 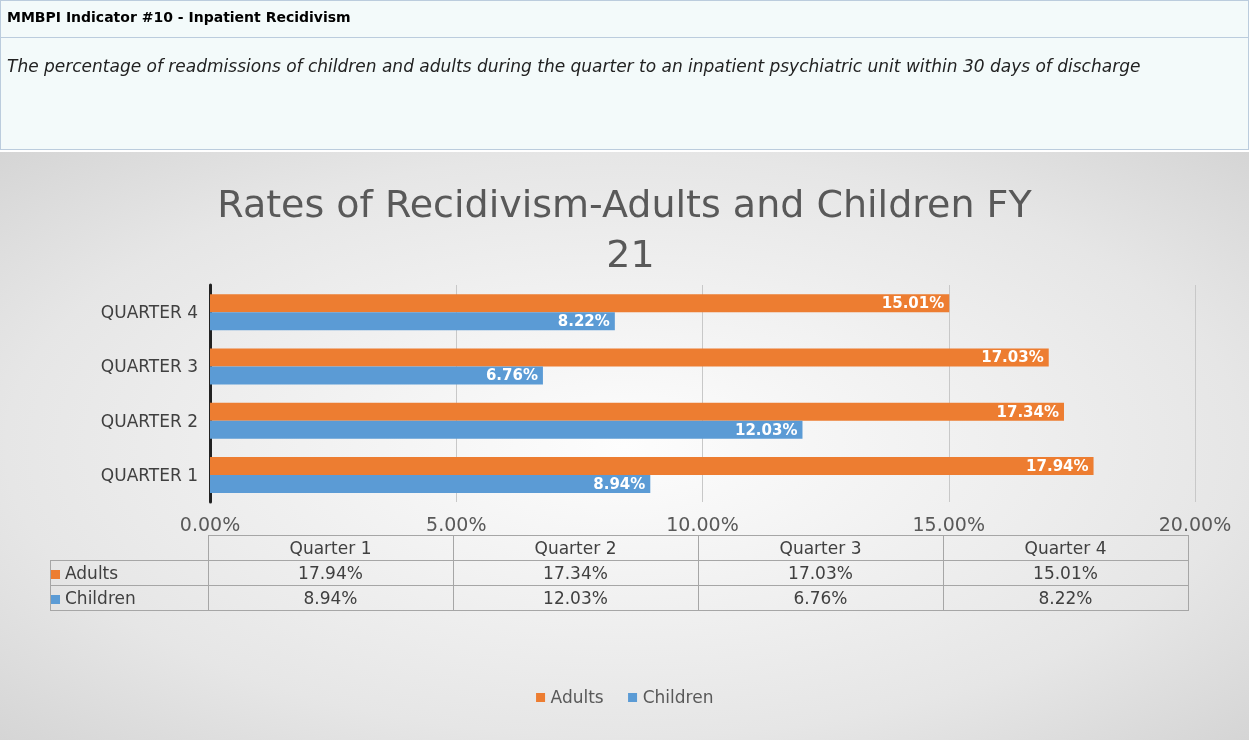 I want to click on y-tick-label: QUARTER 3, so click(x=149, y=366).